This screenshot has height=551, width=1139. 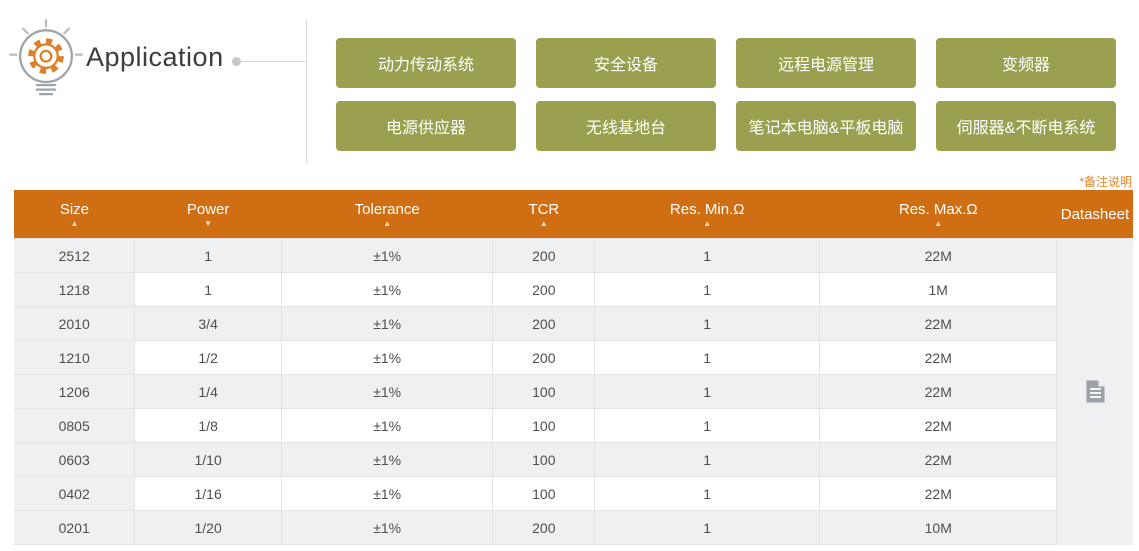 I want to click on cell-size: 1206, so click(x=74, y=391).